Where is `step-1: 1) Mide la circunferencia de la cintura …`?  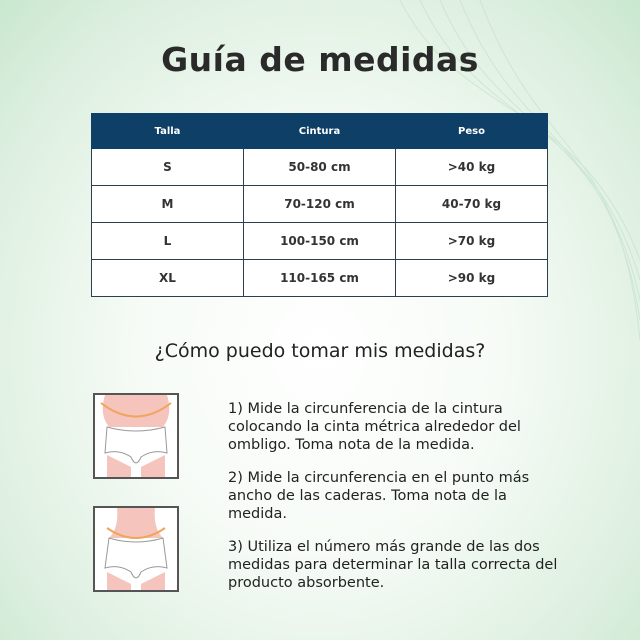 step-1: 1) Mide la circunferencia de la cintura … is located at coordinates (374, 427).